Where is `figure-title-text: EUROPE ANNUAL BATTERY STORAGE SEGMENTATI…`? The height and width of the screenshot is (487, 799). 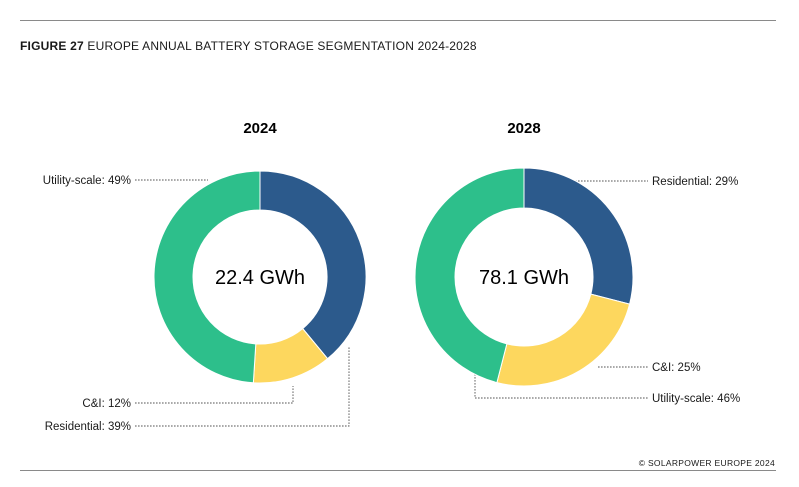
figure-title-text: EUROPE ANNUAL BATTERY STORAGE SEGMENTATI… is located at coordinates (282, 46).